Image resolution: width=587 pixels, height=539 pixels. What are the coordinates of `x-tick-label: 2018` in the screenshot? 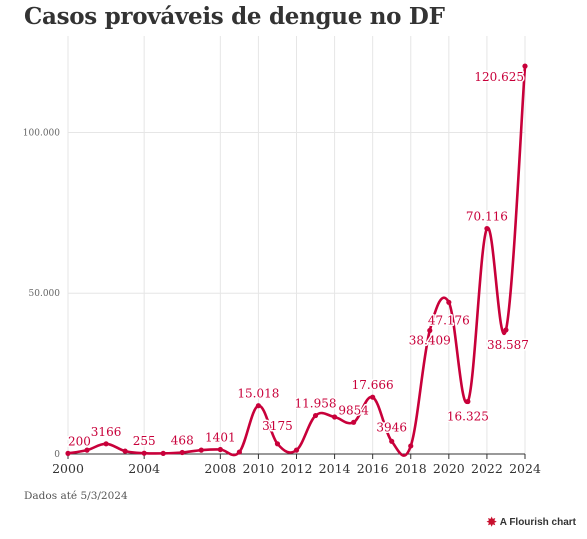 It's located at (411, 468).